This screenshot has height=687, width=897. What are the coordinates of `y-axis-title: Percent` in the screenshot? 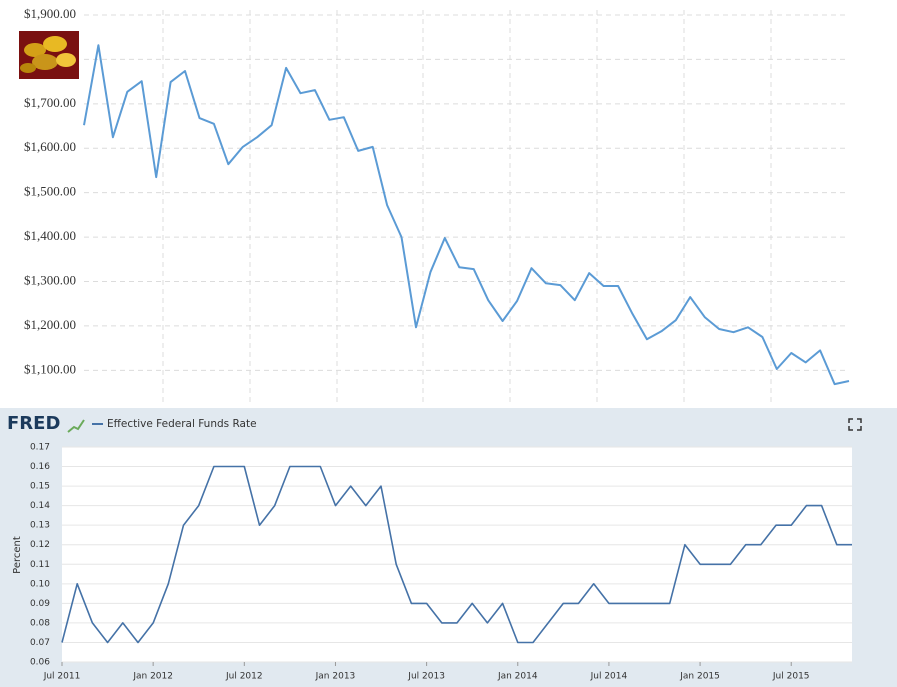 It's located at (17, 555).